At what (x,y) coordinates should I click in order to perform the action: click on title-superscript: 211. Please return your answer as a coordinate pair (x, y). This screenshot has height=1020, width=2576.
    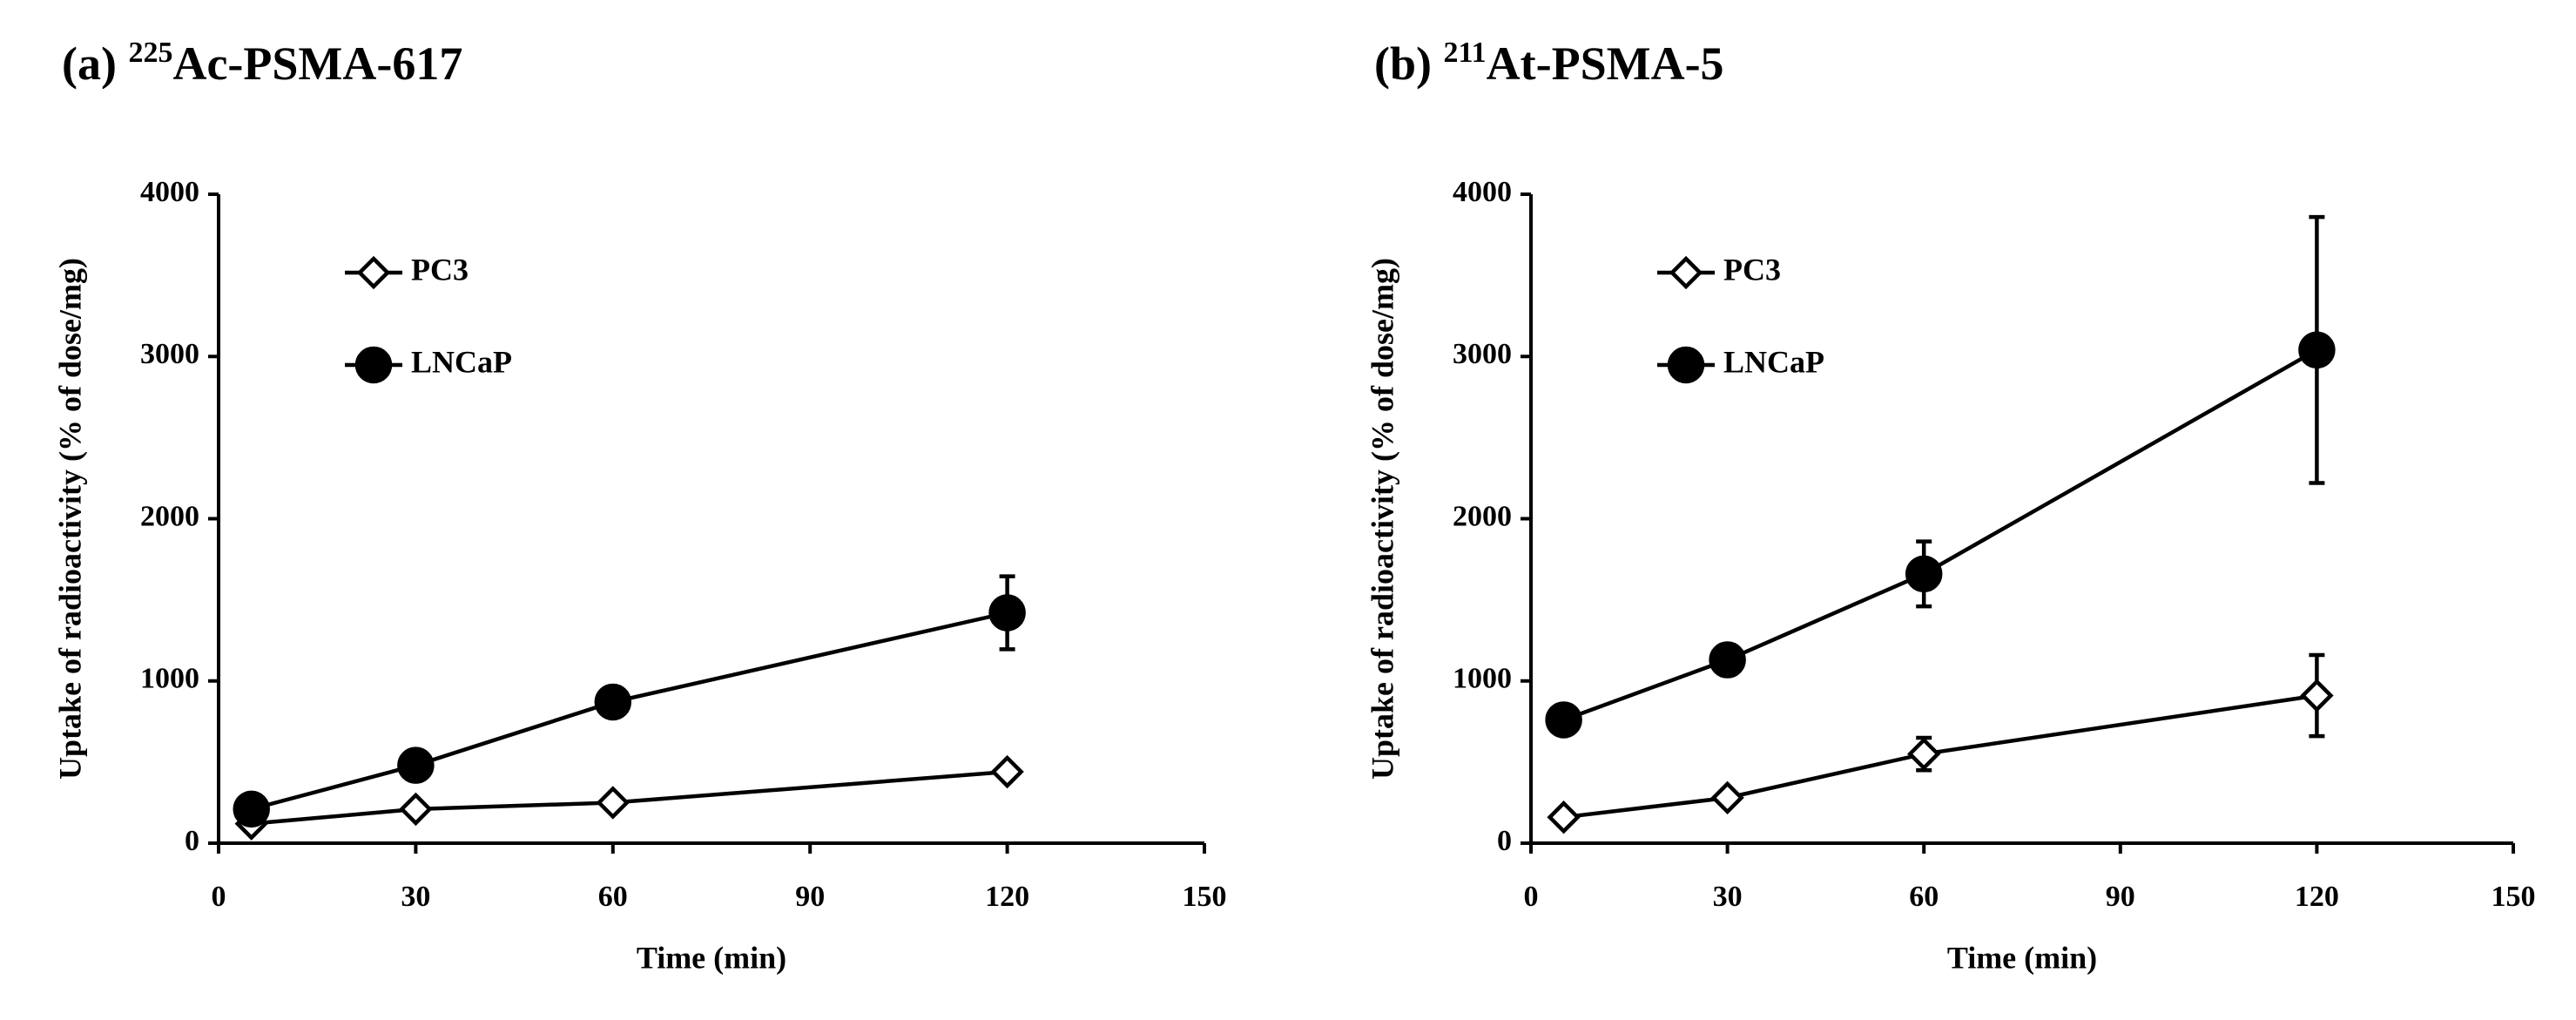
    Looking at the image, I should click on (1465, 53).